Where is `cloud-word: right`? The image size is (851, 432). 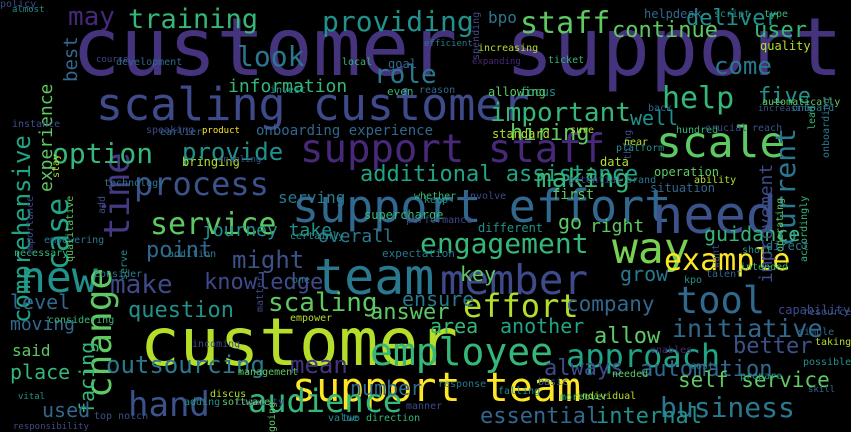 cloud-word: right is located at coordinates (617, 226).